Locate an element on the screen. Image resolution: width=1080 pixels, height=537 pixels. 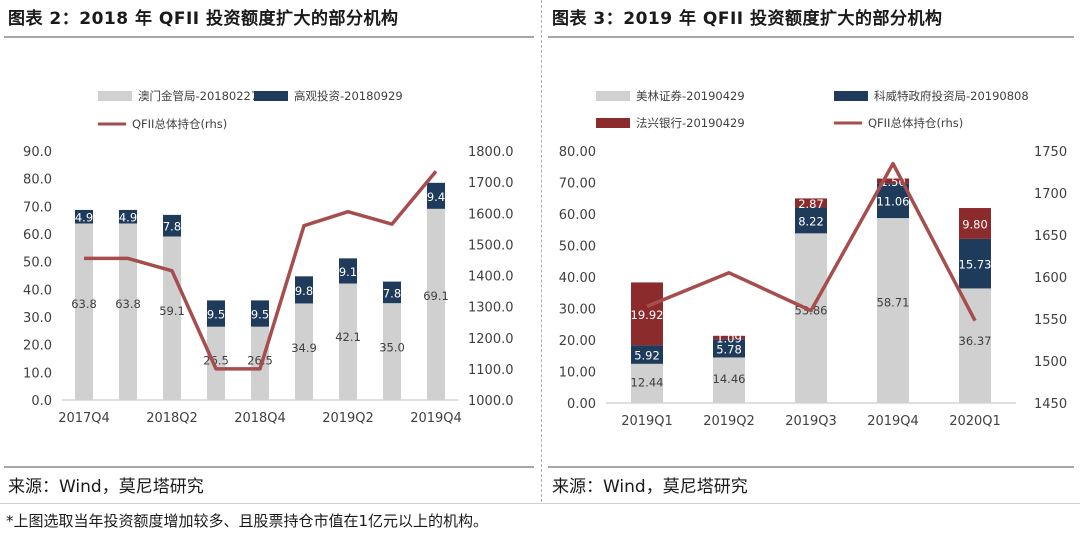
source-divider is located at coordinates (269, 467).